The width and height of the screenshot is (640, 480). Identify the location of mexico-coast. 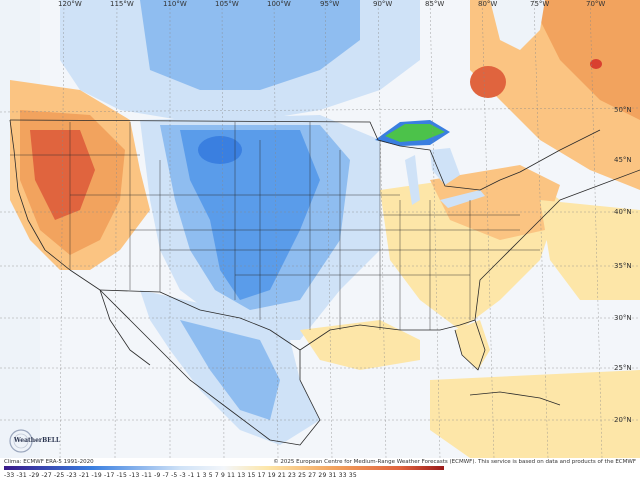
(210, 367).